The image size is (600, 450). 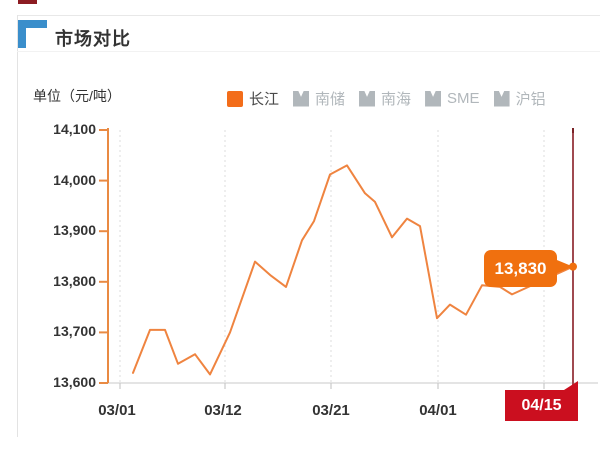 I want to click on legend-item-nanchu: 南储, so click(x=319, y=98).